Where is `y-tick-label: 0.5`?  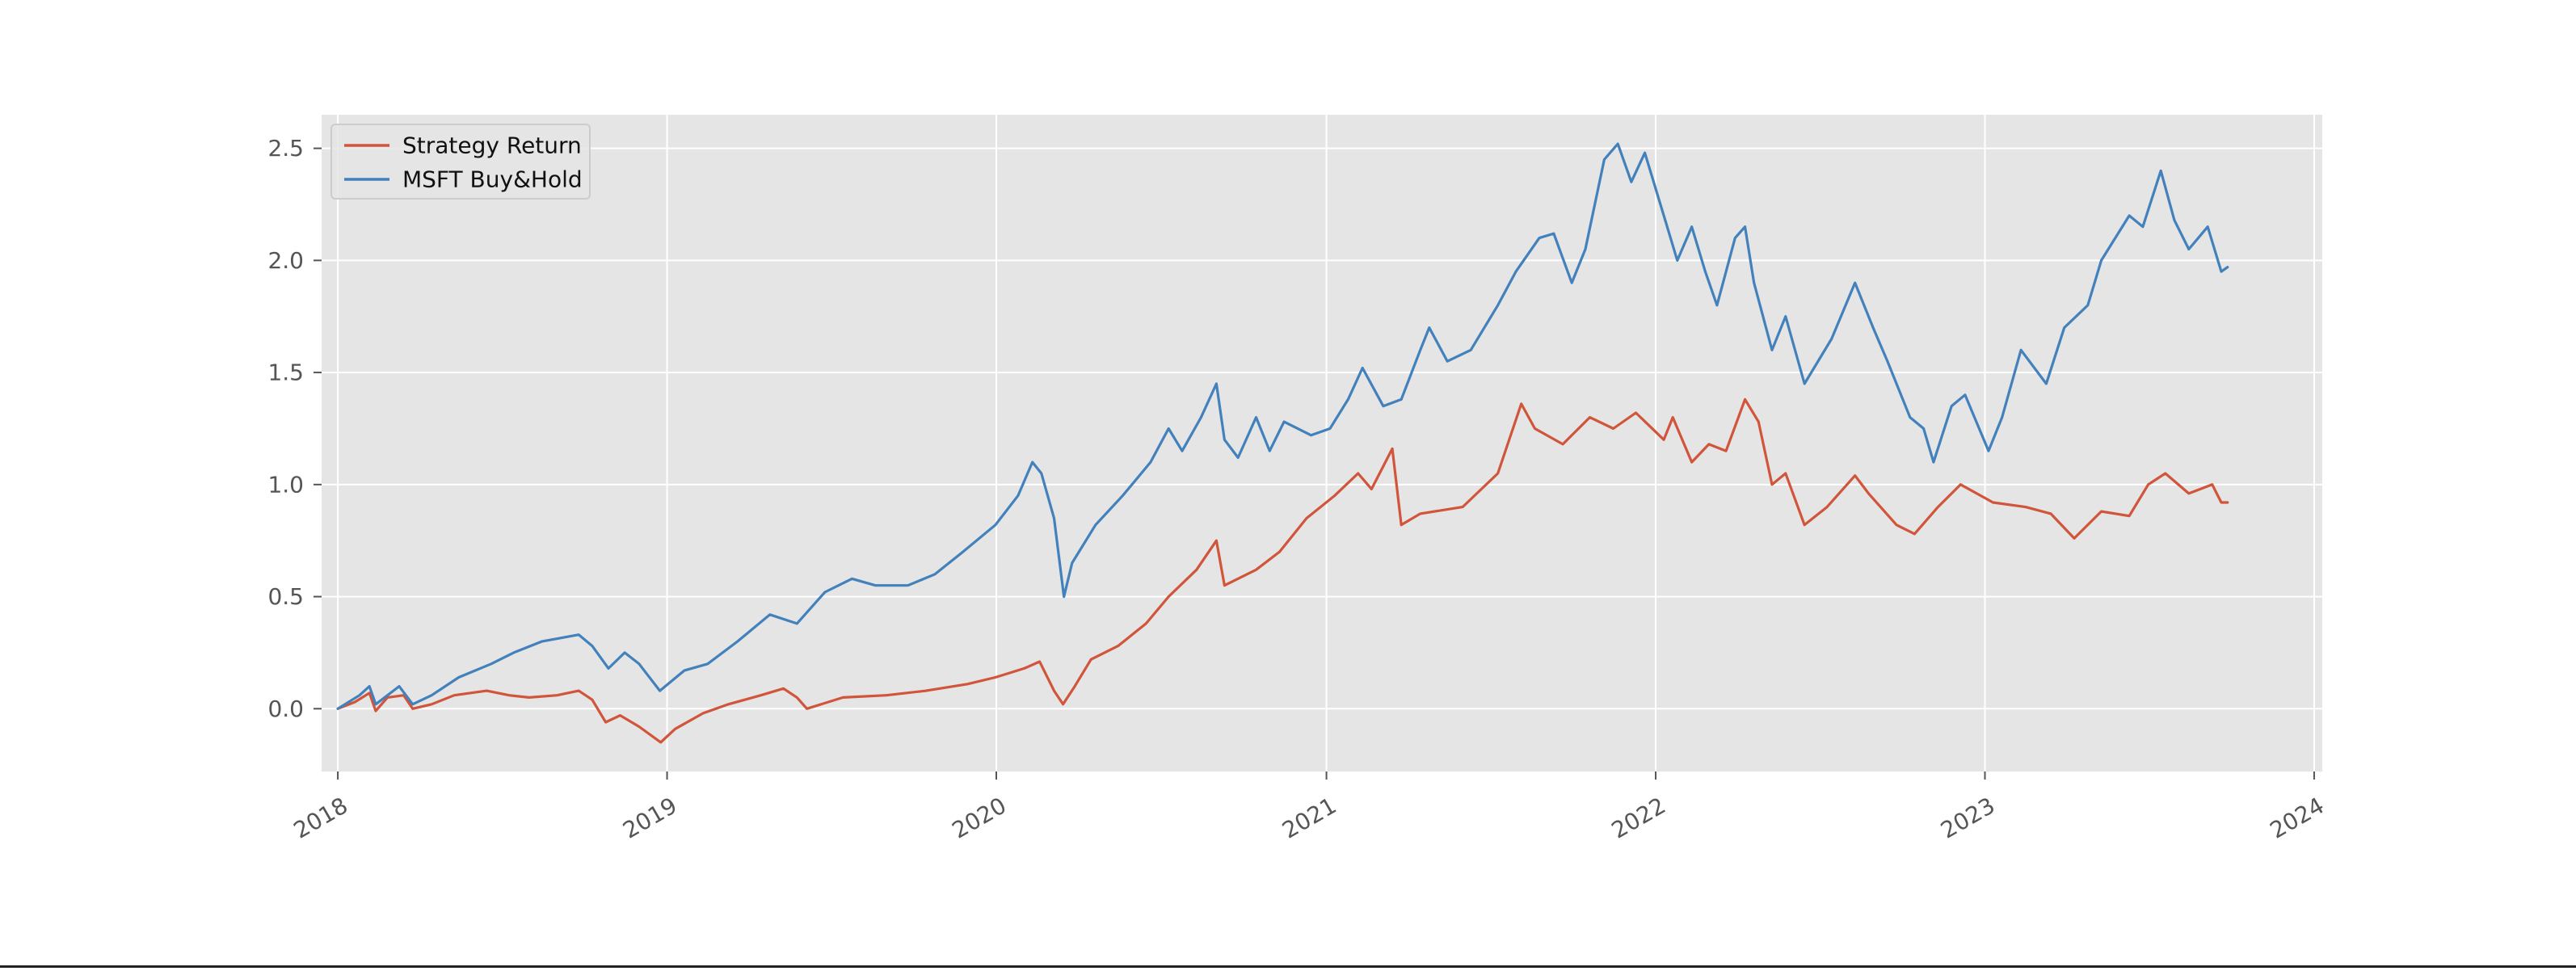 y-tick-label: 0.5 is located at coordinates (285, 596).